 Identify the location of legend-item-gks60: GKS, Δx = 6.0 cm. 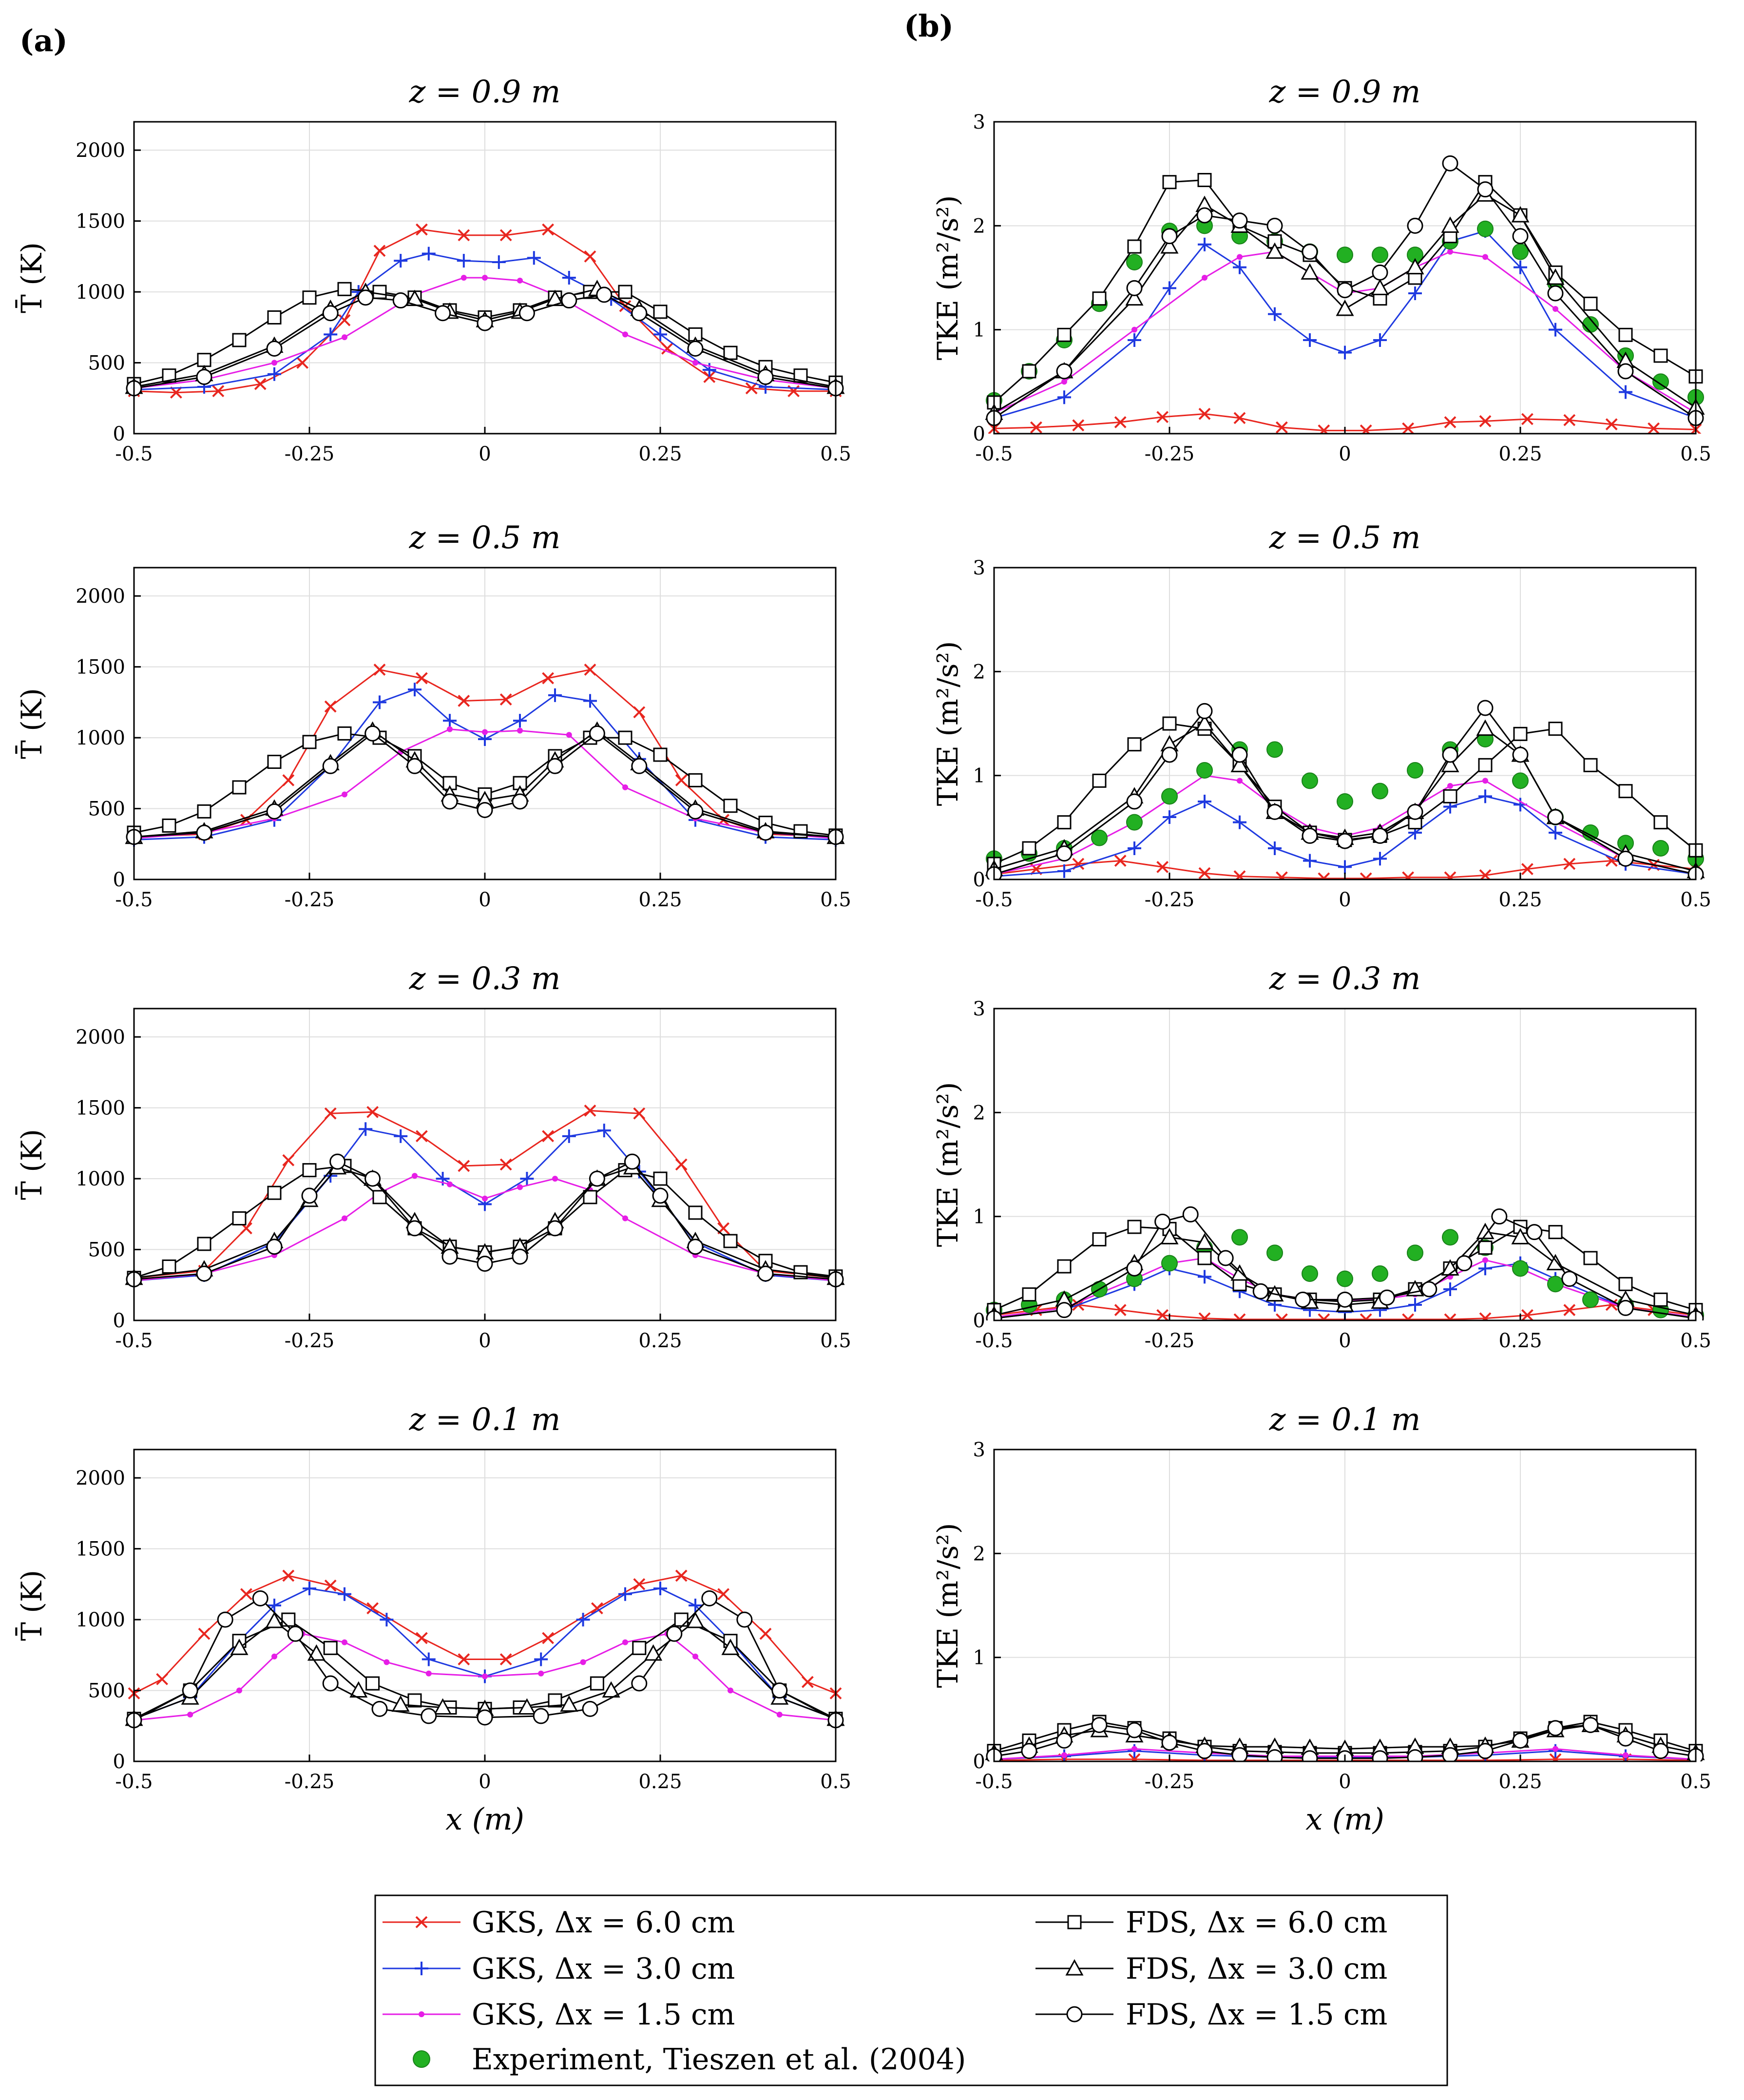
(559, 1923).